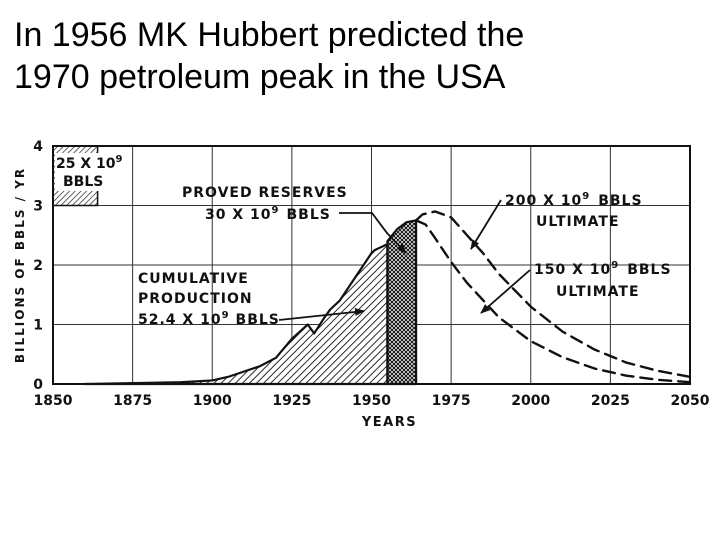  What do you see at coordinates (291, 401) in the screenshot?
I see `x-tick-label: 1925` at bounding box center [291, 401].